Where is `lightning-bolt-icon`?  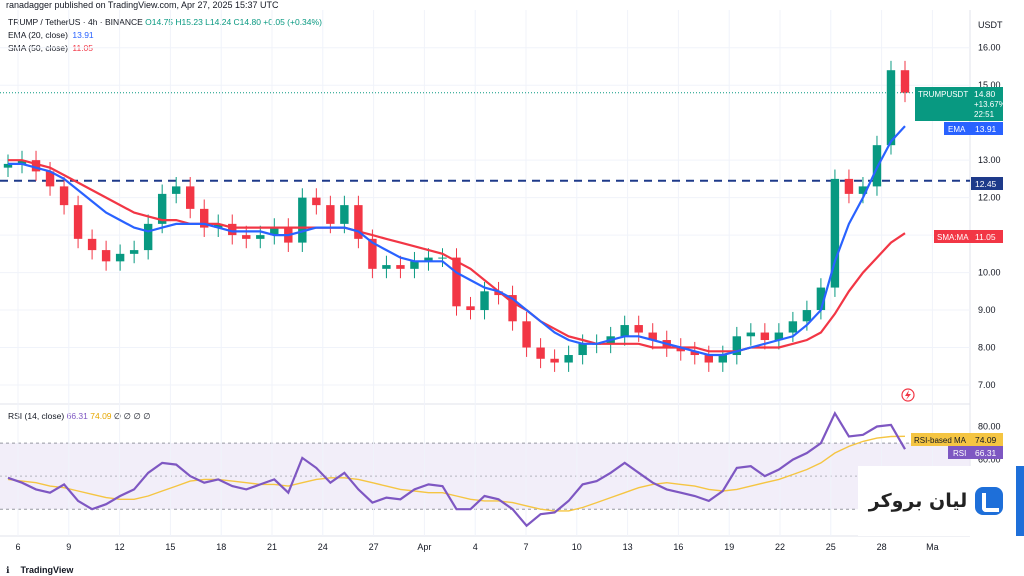 lightning-bolt-icon is located at coordinates (908, 395).